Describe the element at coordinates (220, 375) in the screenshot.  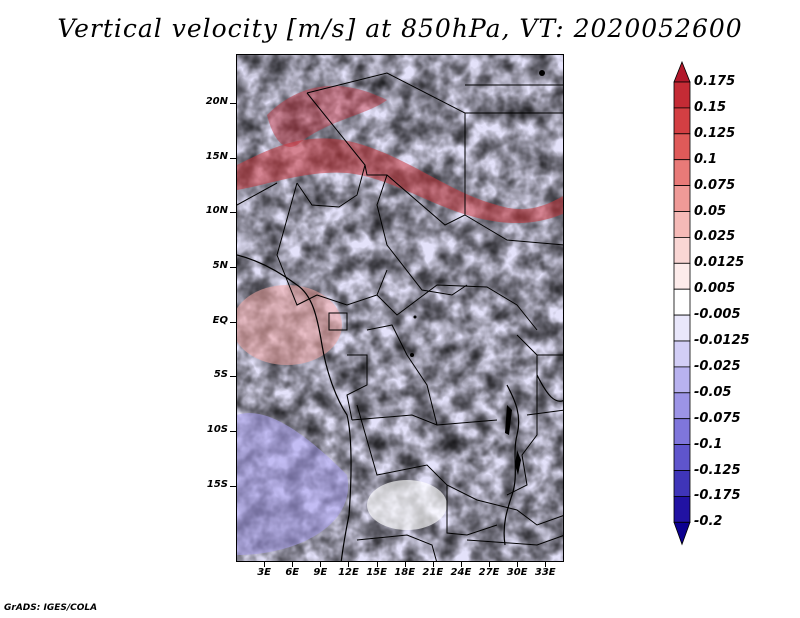
I see `y-tick-label: 5S` at that location.